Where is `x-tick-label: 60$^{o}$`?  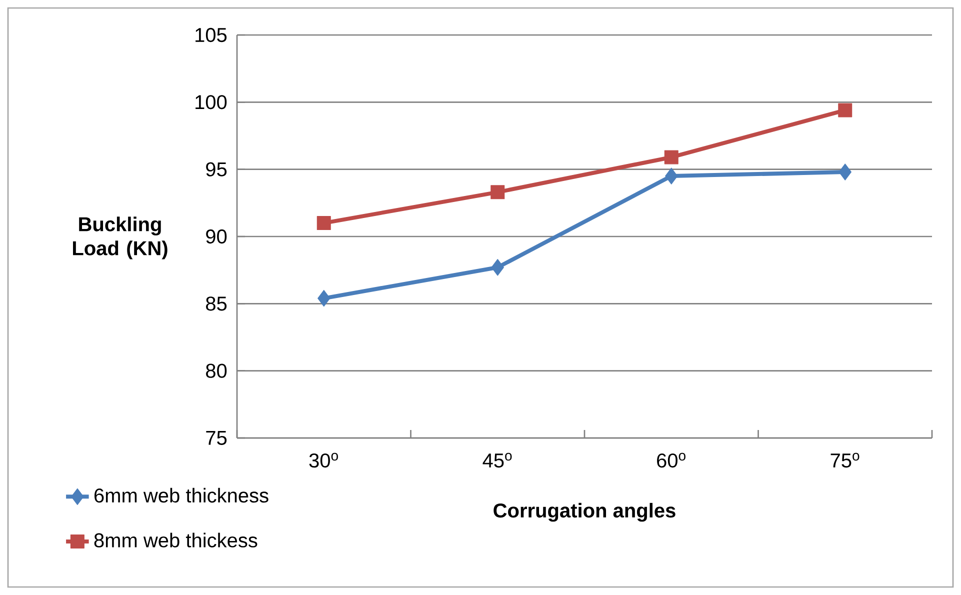
x-tick-label: 60$^{o}$ is located at coordinates (671, 460).